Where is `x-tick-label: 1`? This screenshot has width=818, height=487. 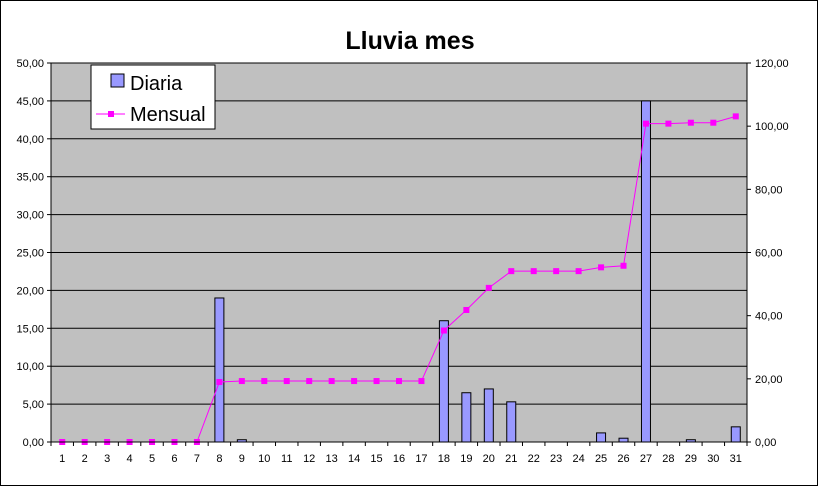 x-tick-label: 1 is located at coordinates (62, 459).